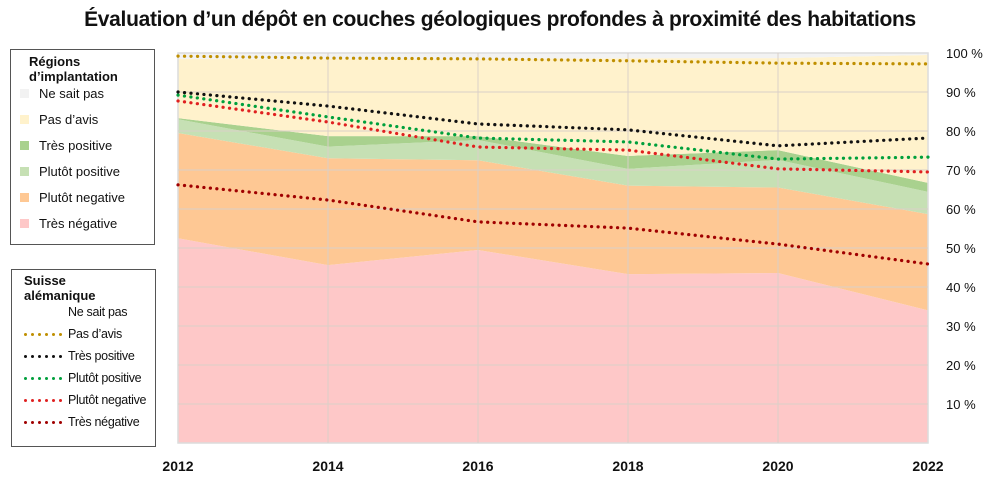 This screenshot has width=1000, height=485. What do you see at coordinates (961, 287) in the screenshot?
I see `y-tick-label: 40 %` at bounding box center [961, 287].